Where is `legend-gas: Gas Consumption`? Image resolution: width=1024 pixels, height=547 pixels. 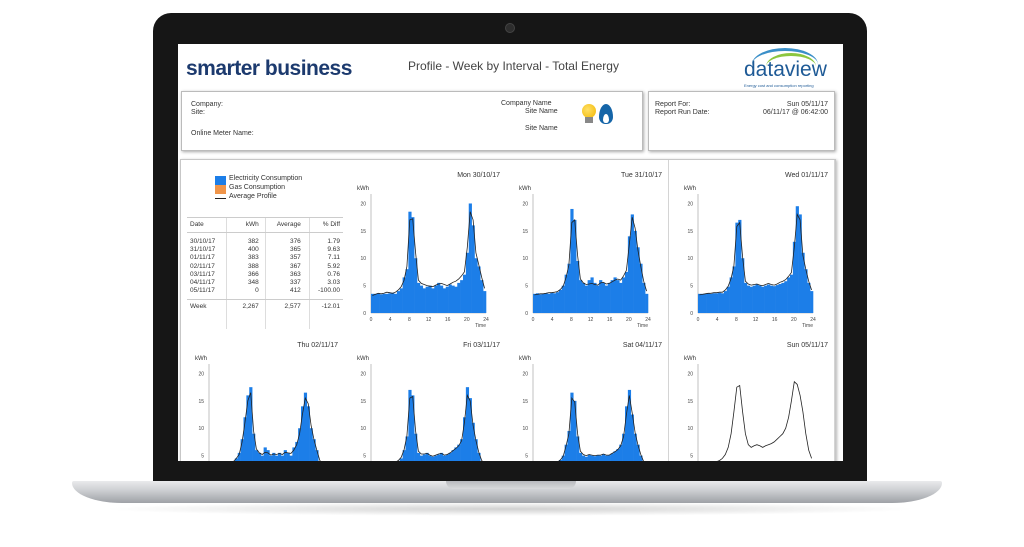 legend-gas: Gas Consumption is located at coordinates (257, 187).